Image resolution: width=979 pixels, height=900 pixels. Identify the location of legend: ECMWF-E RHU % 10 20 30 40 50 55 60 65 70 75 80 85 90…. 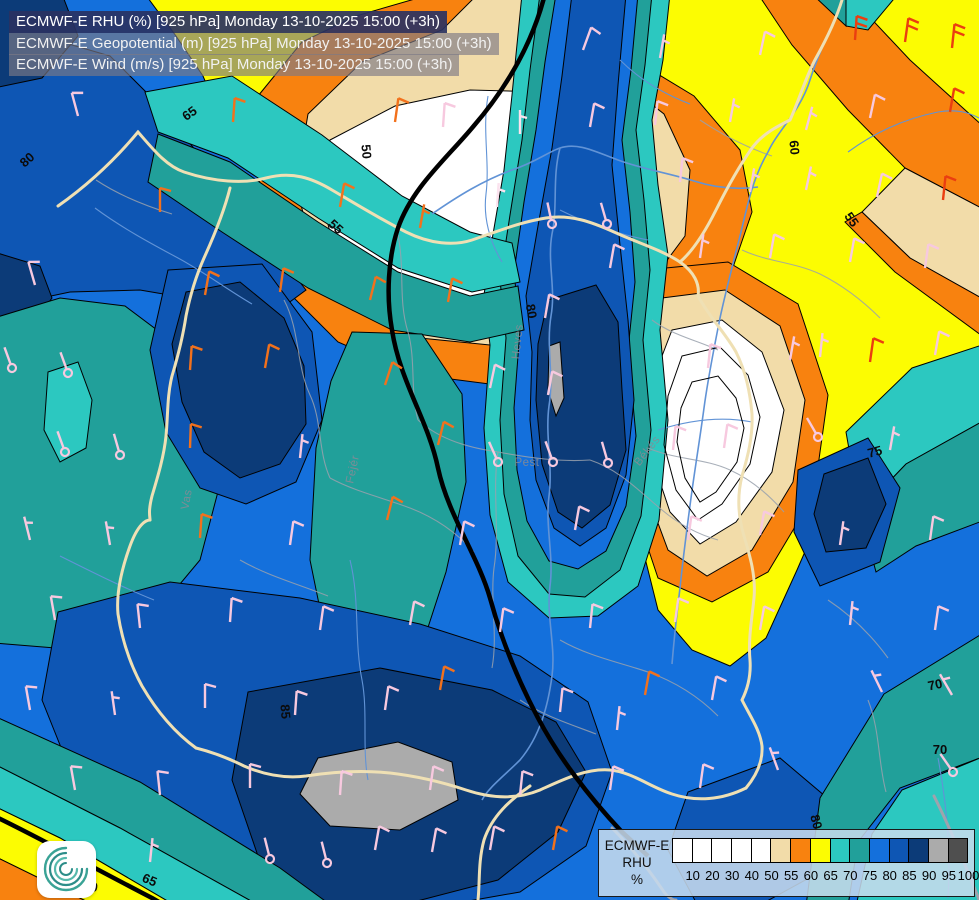
(788, 863).